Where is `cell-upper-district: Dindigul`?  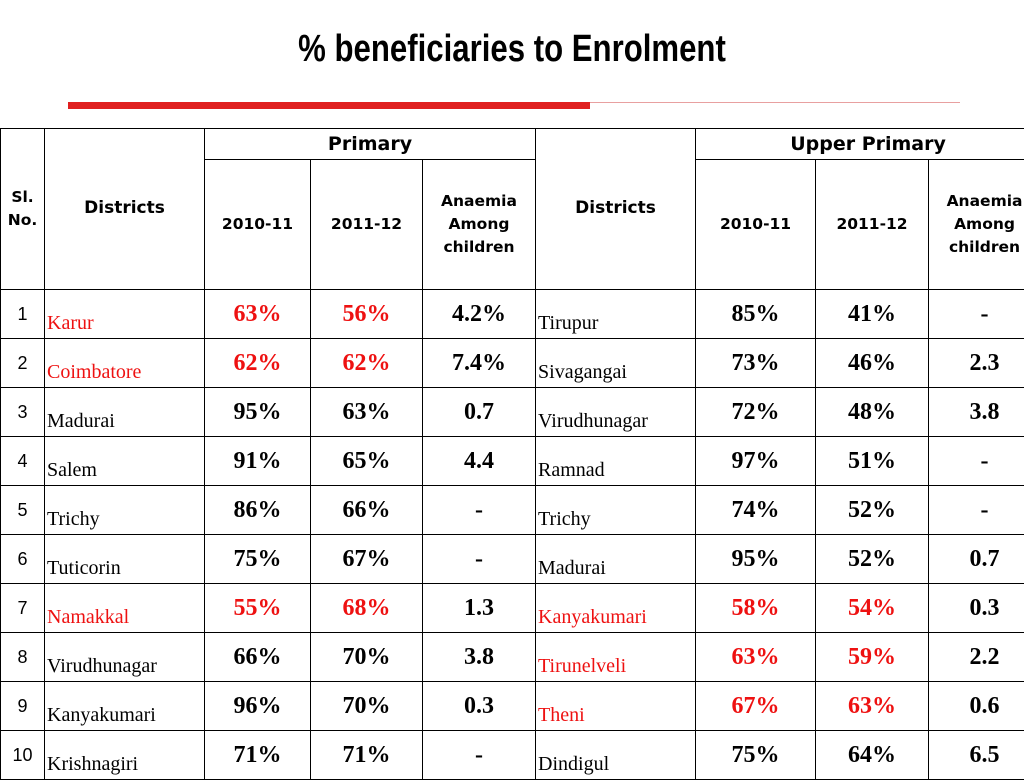 cell-upper-district: Dindigul is located at coordinates (616, 755).